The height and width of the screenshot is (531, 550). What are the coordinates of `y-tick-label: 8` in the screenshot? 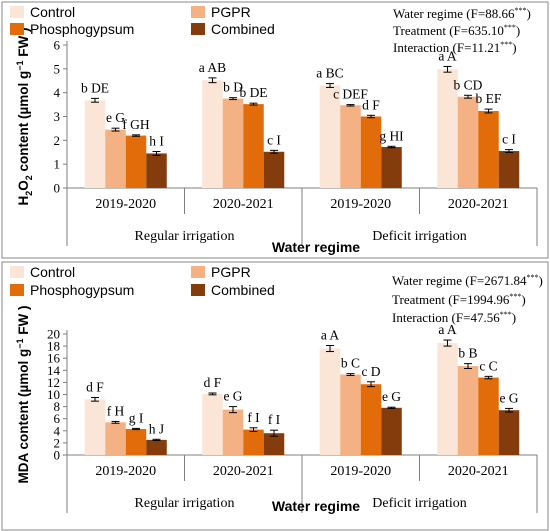 It's located at (57, 406).